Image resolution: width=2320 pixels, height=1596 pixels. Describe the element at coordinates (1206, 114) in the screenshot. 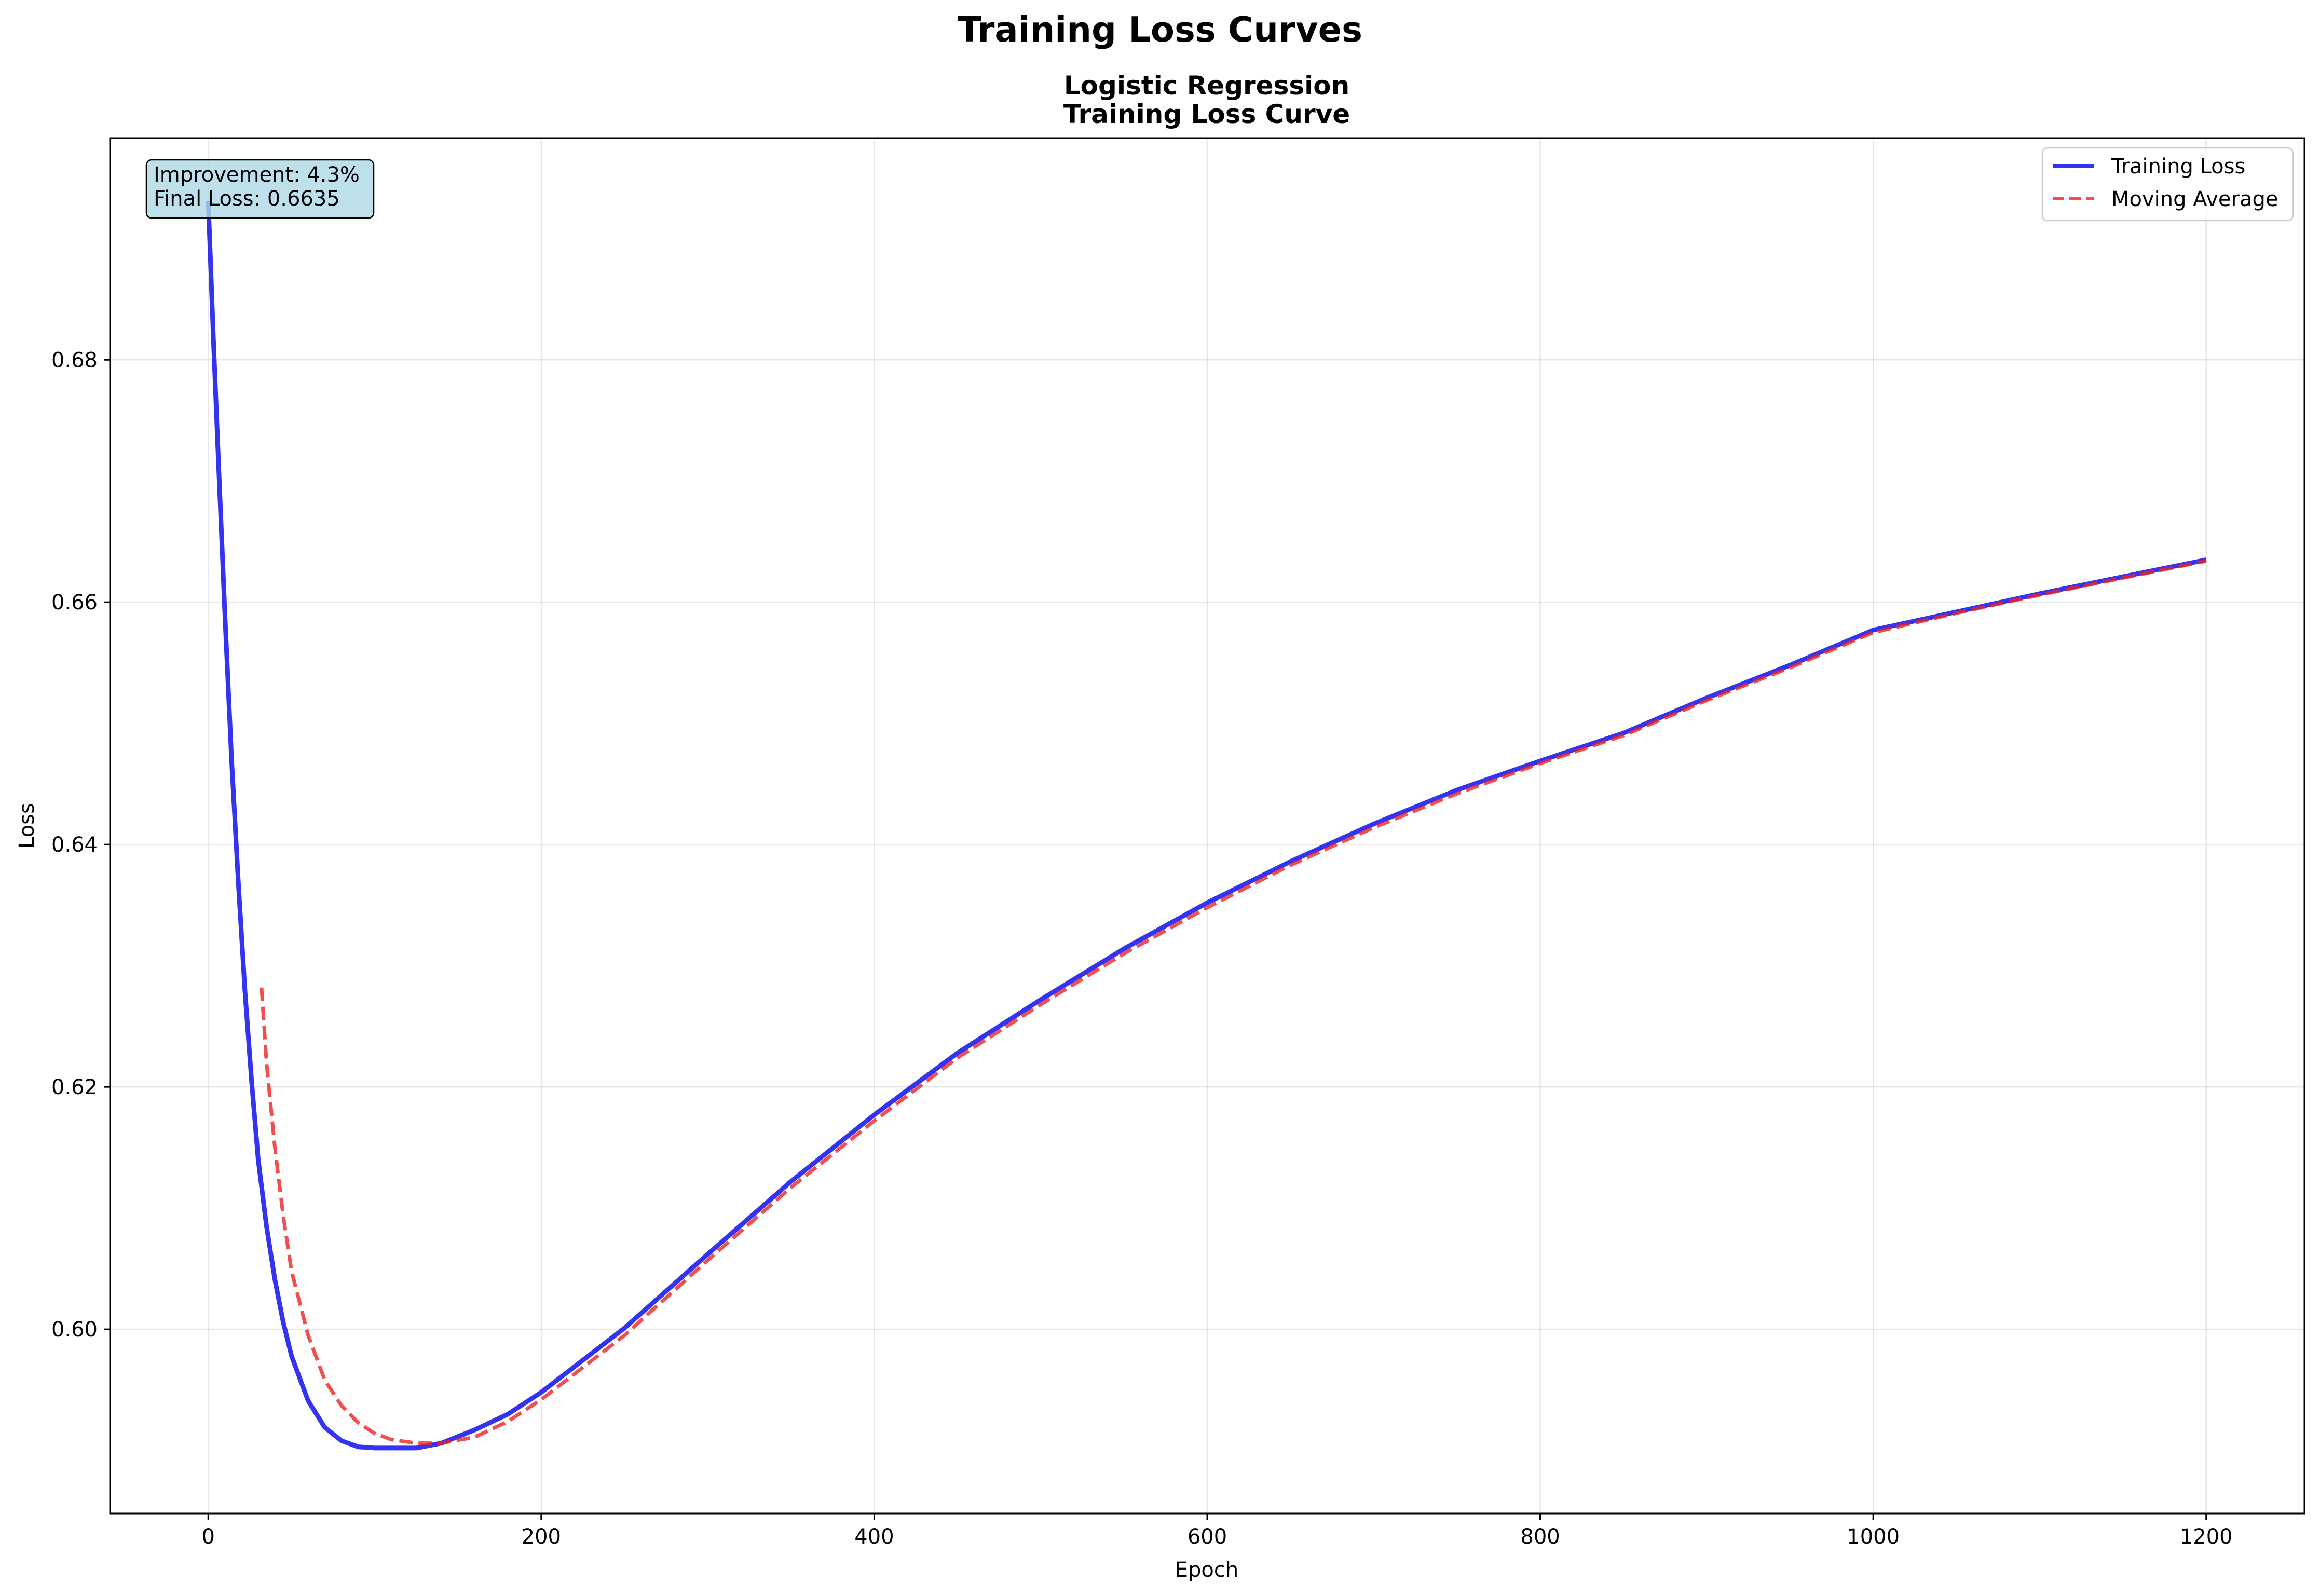

I see `chart-title-line2: Training Loss Curve` at that location.